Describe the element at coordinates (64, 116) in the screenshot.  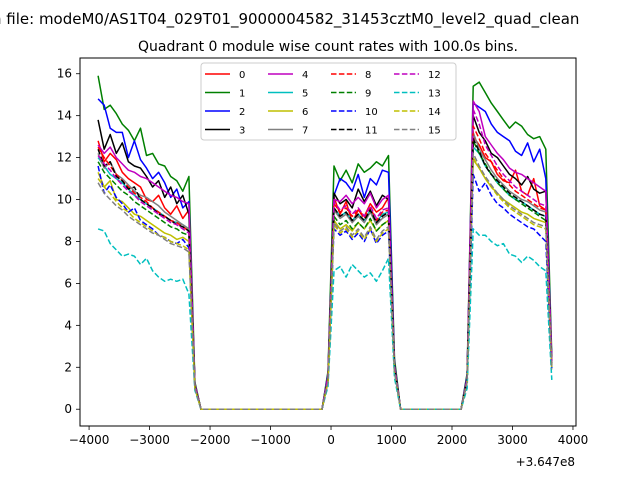
I see `y-tick-label: 14` at that location.